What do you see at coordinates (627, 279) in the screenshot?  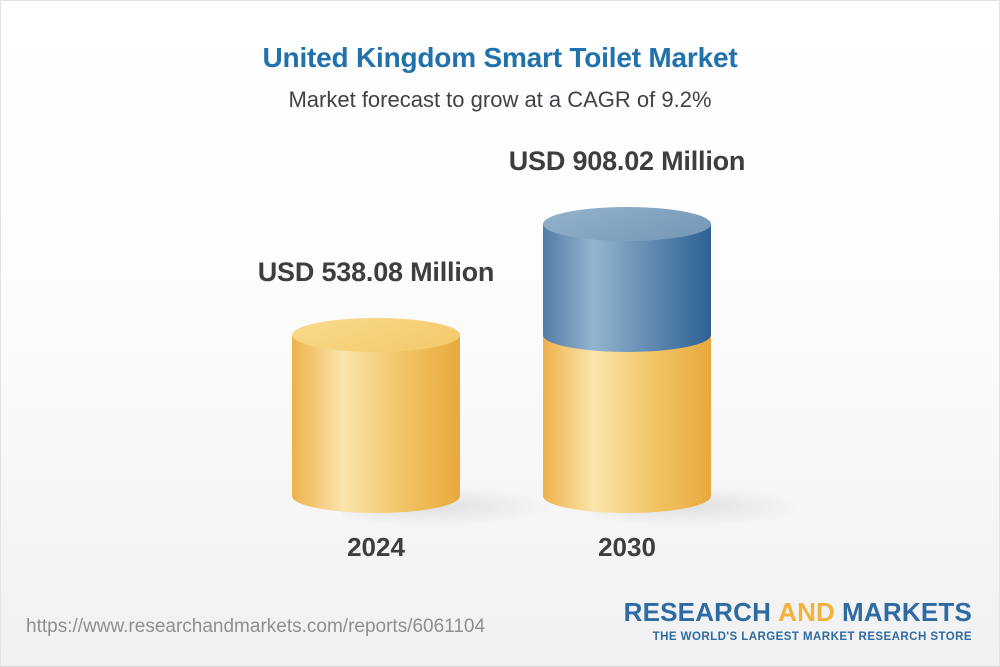 I see `cylinder-segment-growth` at bounding box center [627, 279].